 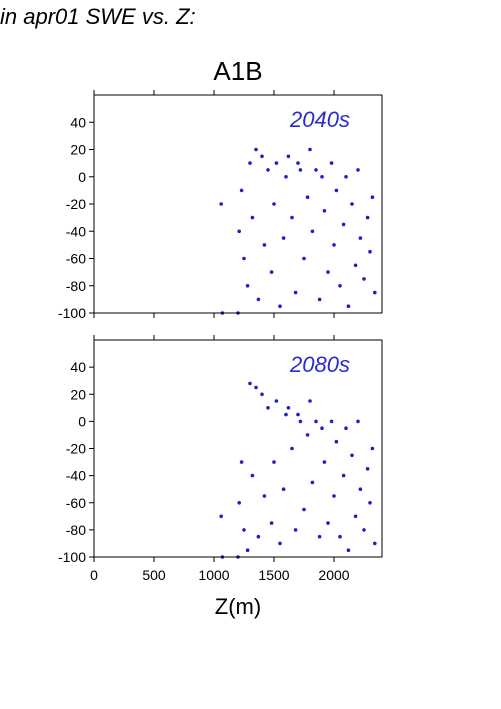 What do you see at coordinates (154, 575) in the screenshot?
I see `x-tick-label: 500` at bounding box center [154, 575].